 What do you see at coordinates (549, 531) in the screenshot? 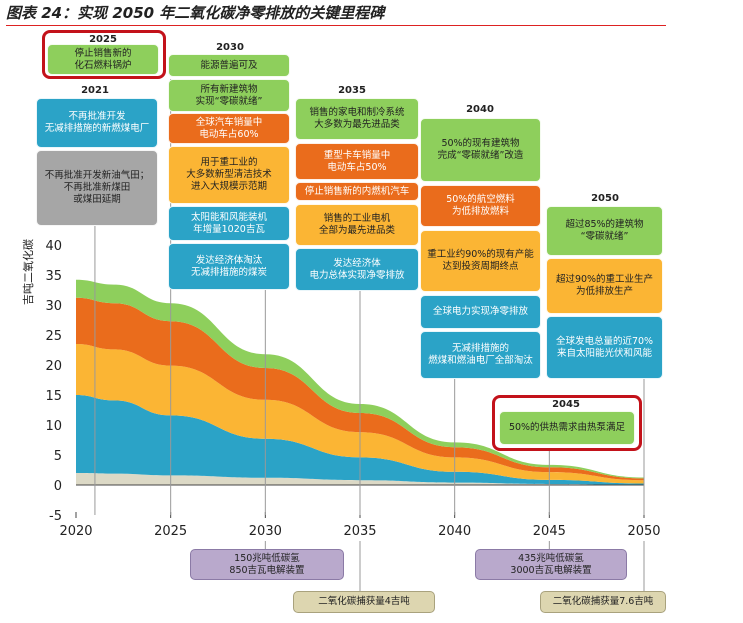
I see `x-tick-label: 2045` at bounding box center [549, 531].